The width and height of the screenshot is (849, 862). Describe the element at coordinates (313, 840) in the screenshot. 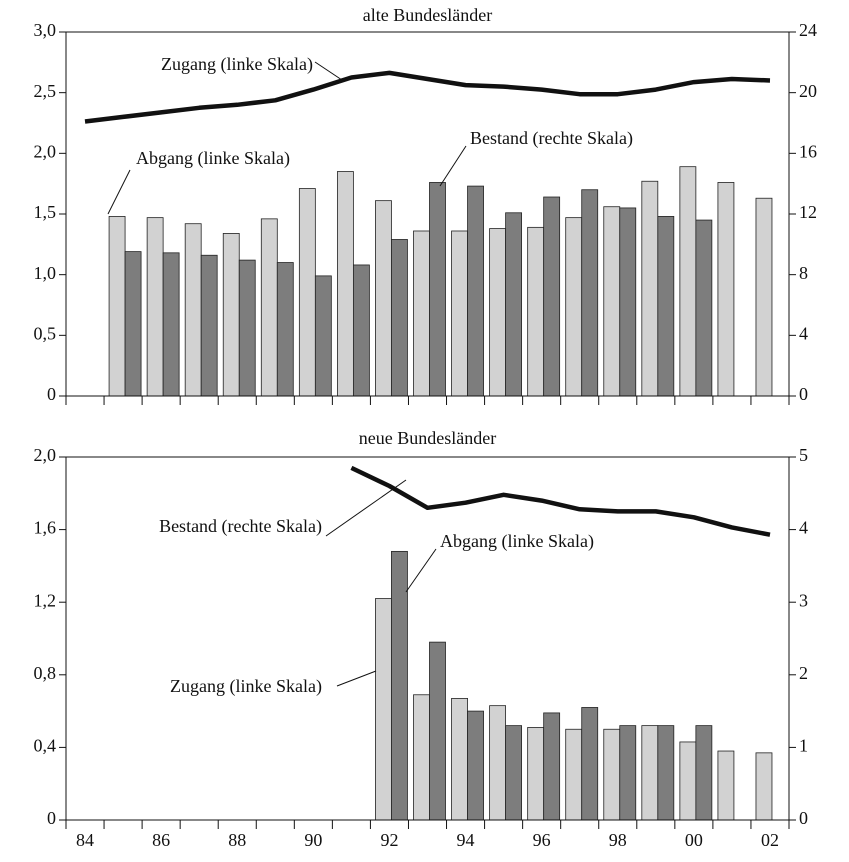

I see `x-tick-label: 90` at that location.